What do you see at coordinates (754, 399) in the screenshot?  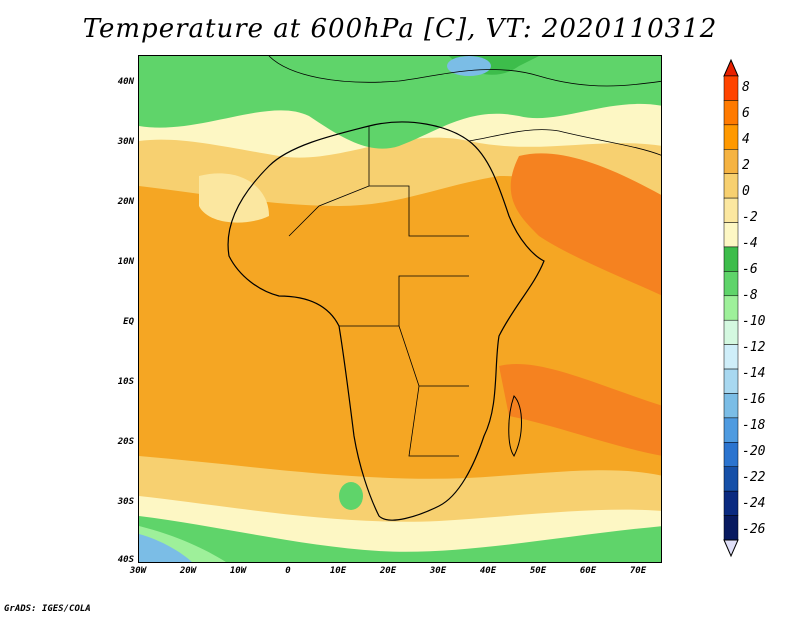 I see `colorbar-label: -16` at bounding box center [754, 399].